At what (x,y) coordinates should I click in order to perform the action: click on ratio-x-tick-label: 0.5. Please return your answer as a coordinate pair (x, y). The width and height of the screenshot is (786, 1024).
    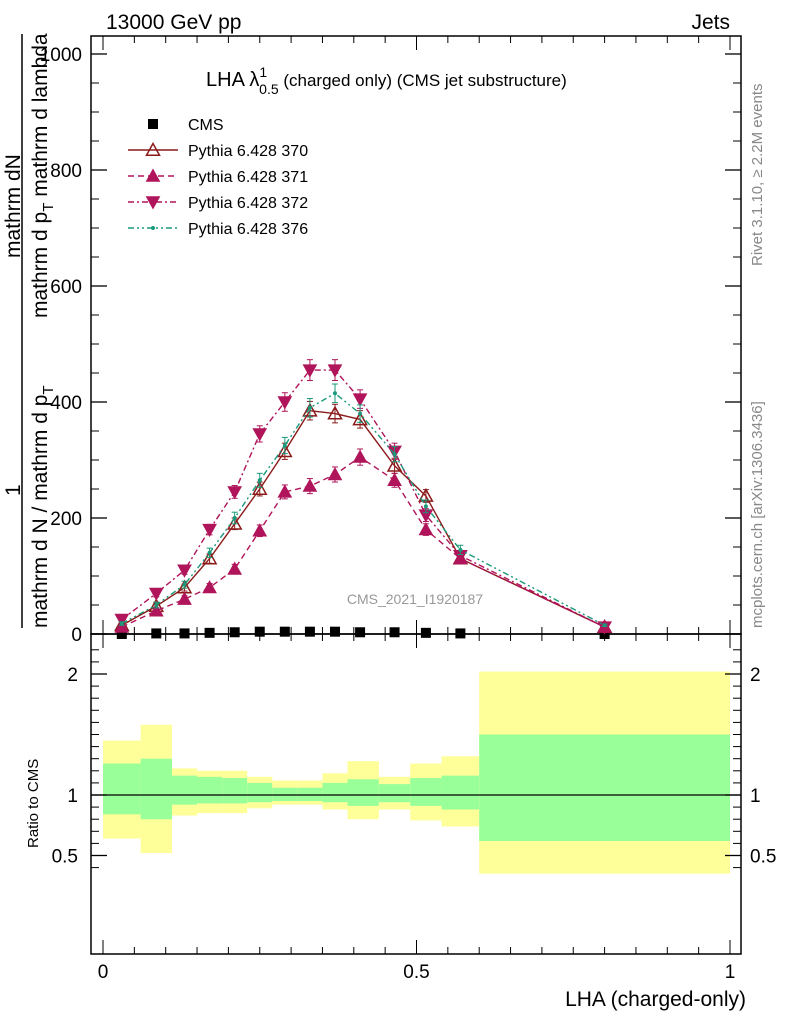
    Looking at the image, I should click on (416, 972).